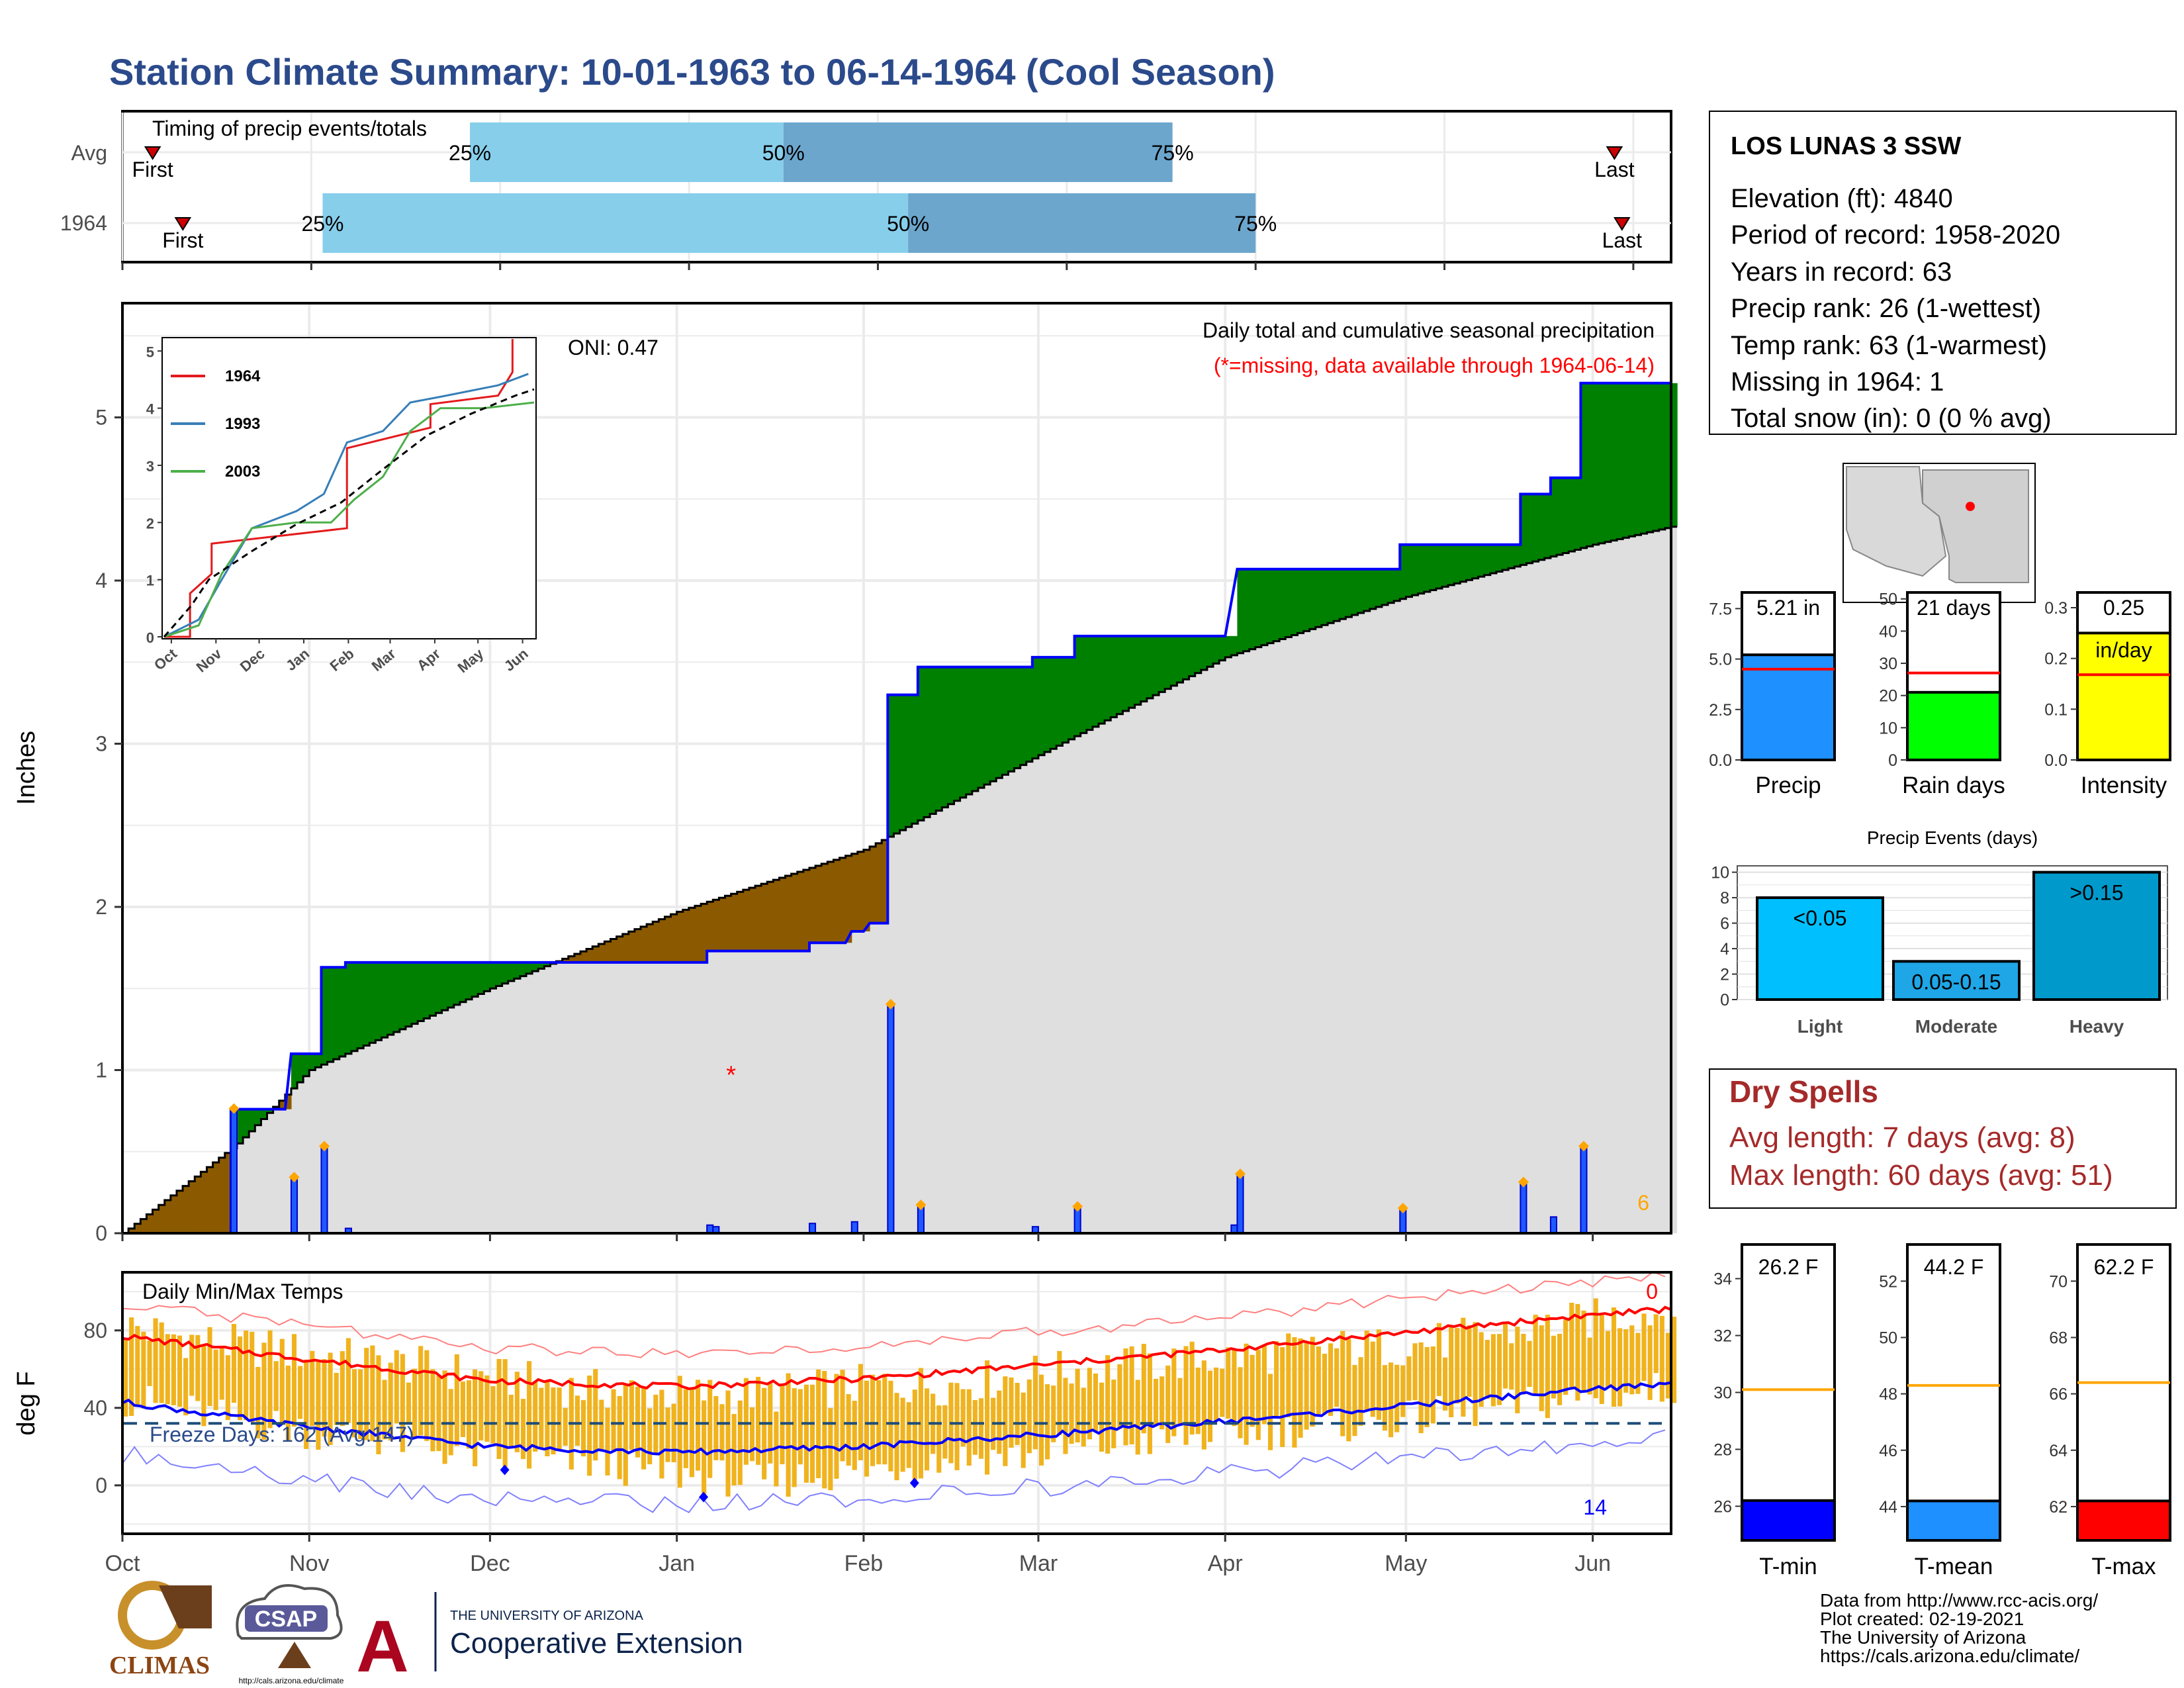 Image resolution: width=2184 pixels, height=1688 pixels. Describe the element at coordinates (103, 1408) in the screenshot. I see `temp-y-axis: 0 40 80` at that location.